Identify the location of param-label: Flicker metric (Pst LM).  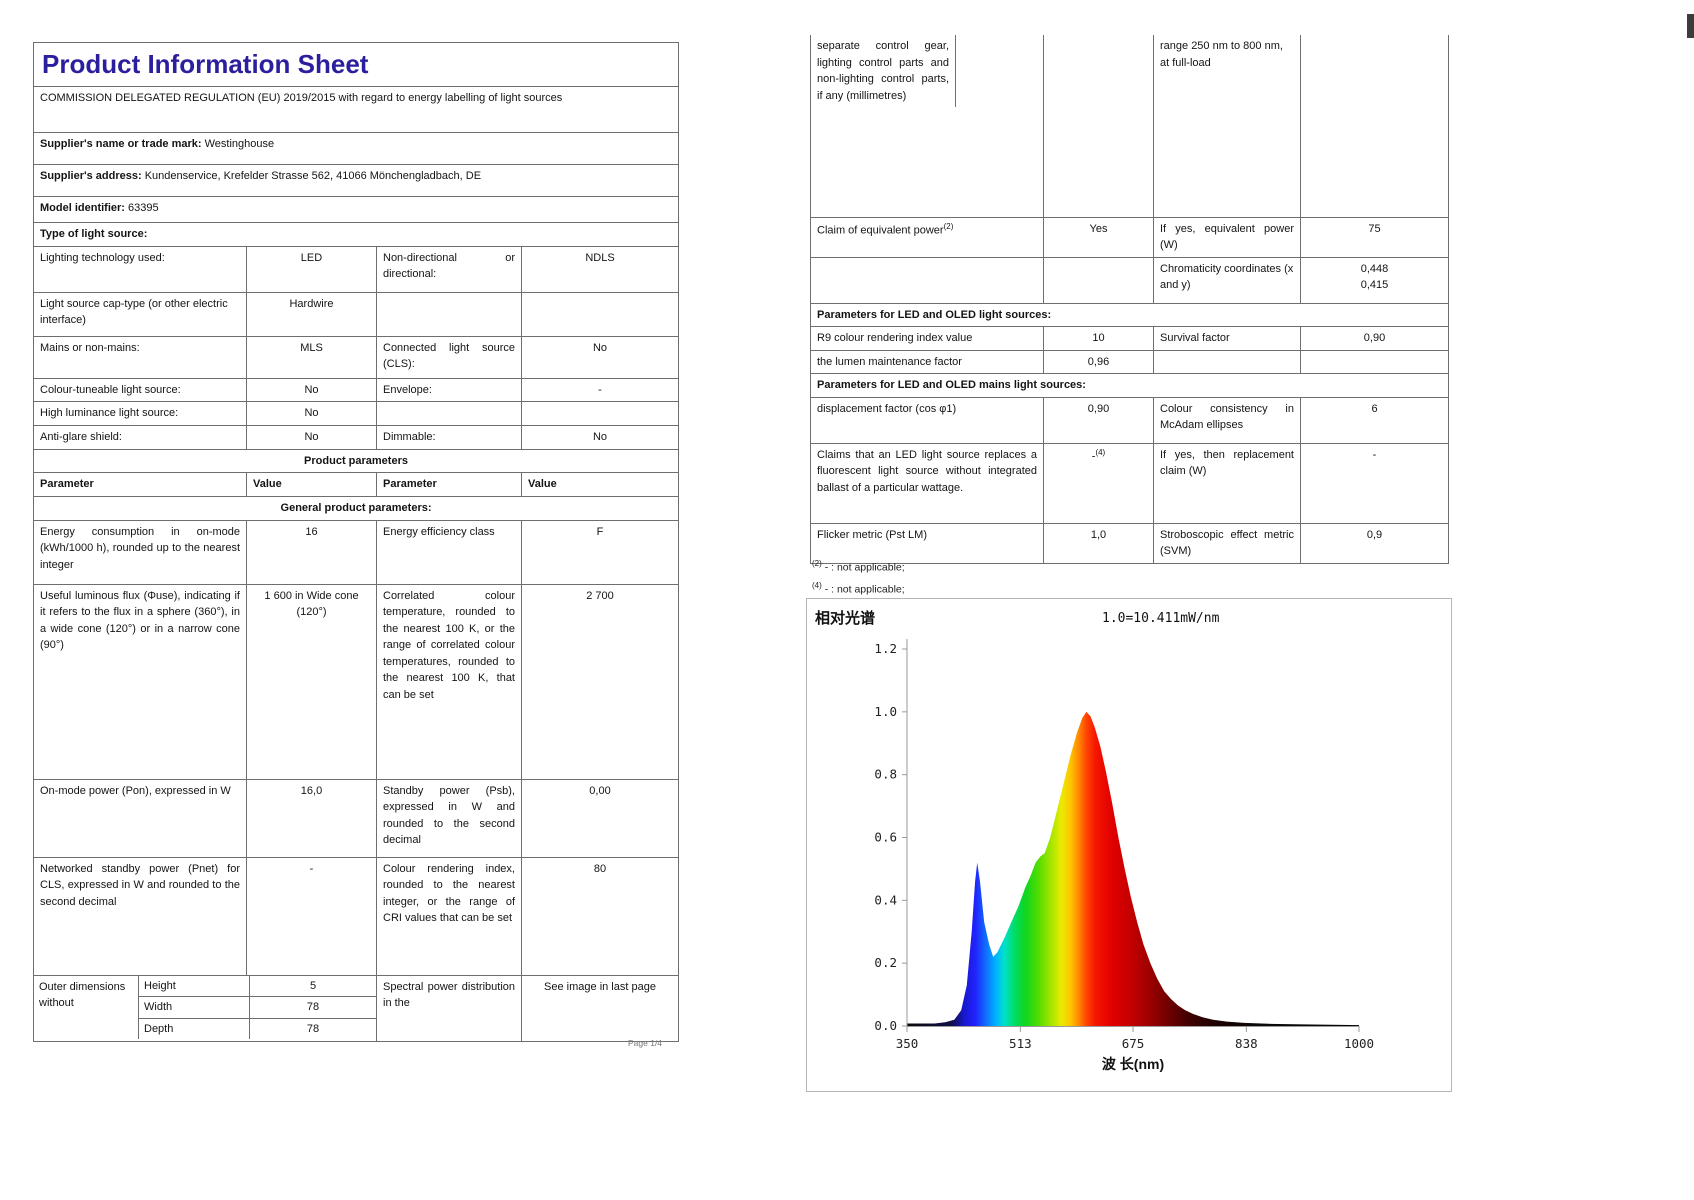
(927, 543).